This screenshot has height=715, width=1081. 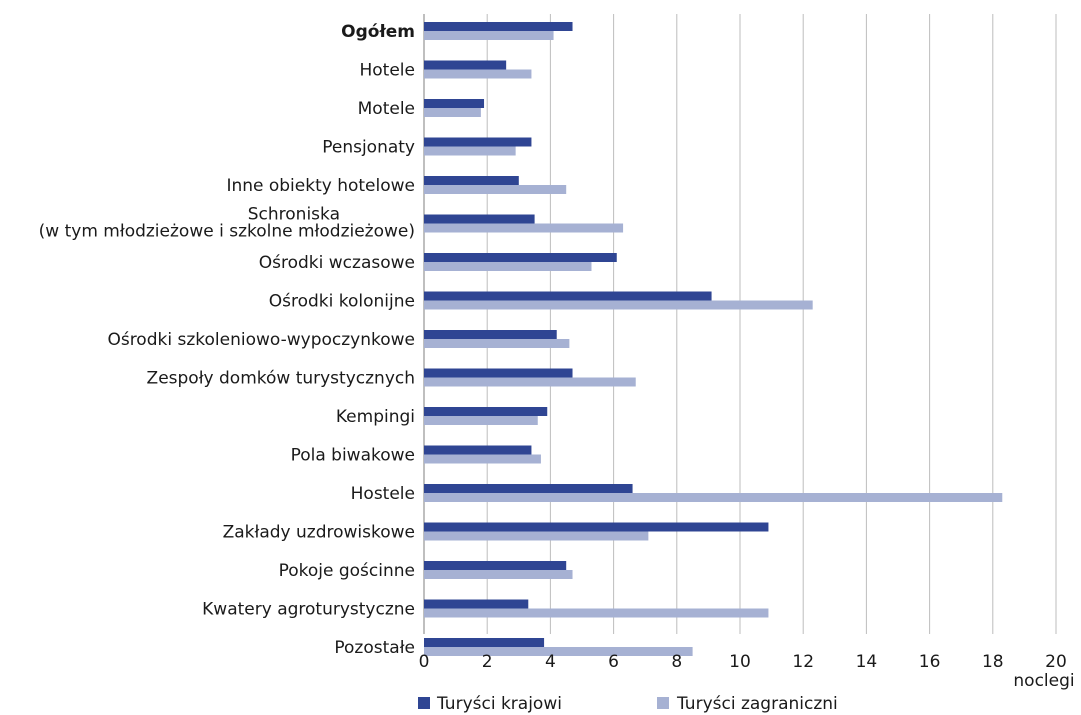 What do you see at coordinates (378, 32) in the screenshot?
I see `category-label-0: Ogółem` at bounding box center [378, 32].